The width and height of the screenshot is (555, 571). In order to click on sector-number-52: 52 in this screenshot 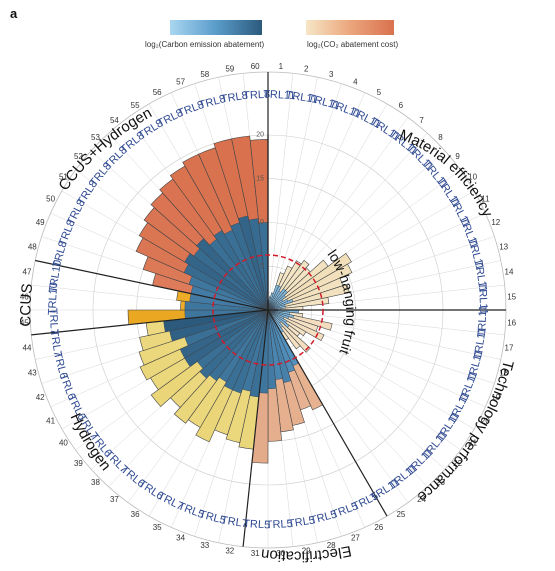, I will do `click(78, 156)`.